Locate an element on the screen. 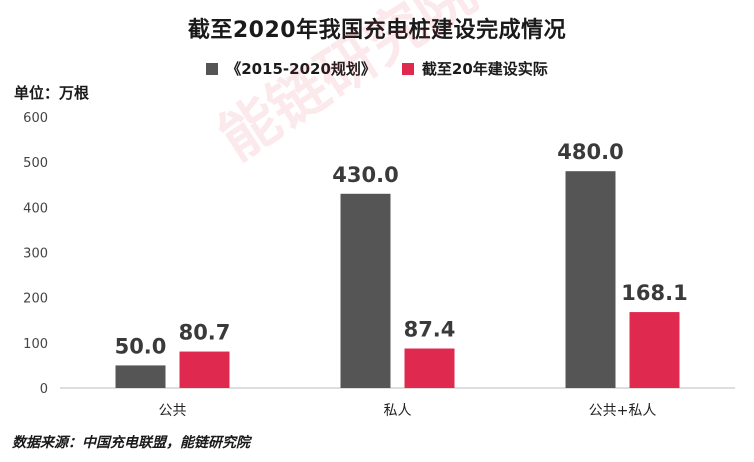  legend-item-actual: 截至20年建设实际 is located at coordinates (474, 68).